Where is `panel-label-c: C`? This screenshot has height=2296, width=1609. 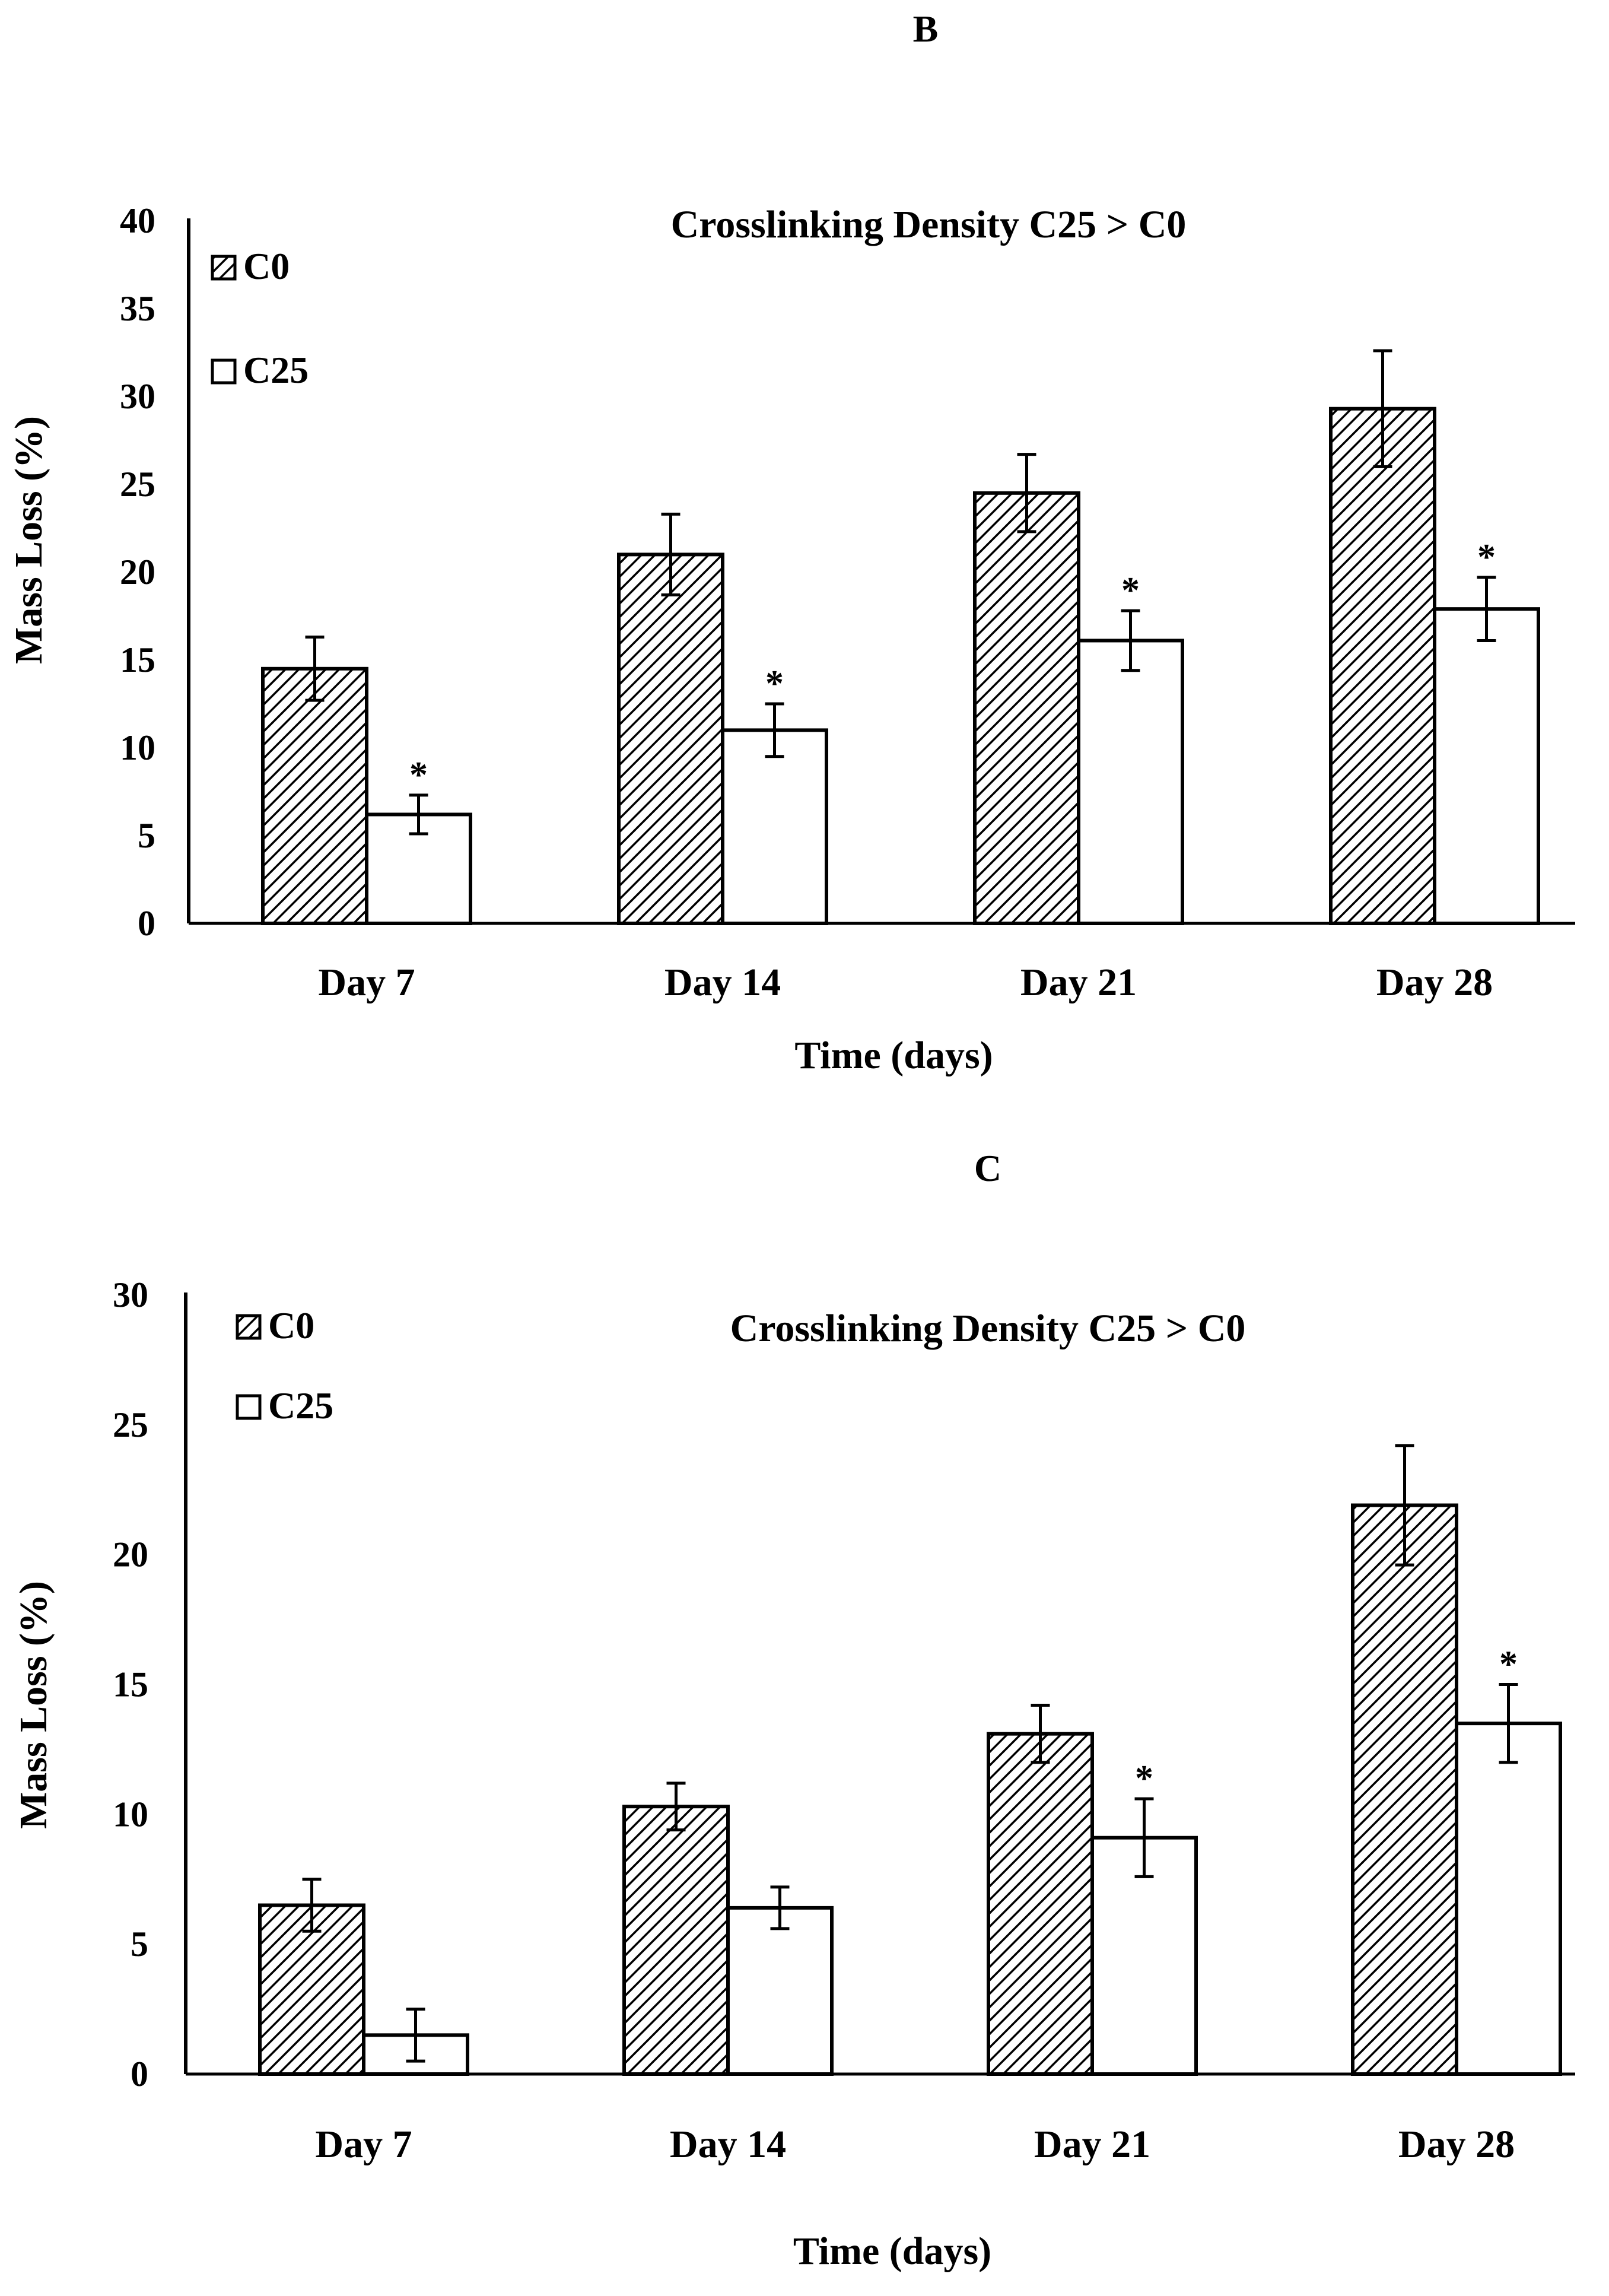
panel-label-c: C is located at coordinates (987, 1168).